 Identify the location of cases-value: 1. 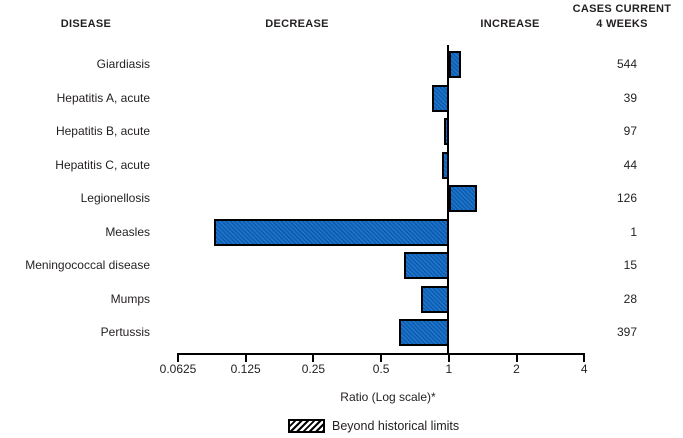
(633, 231).